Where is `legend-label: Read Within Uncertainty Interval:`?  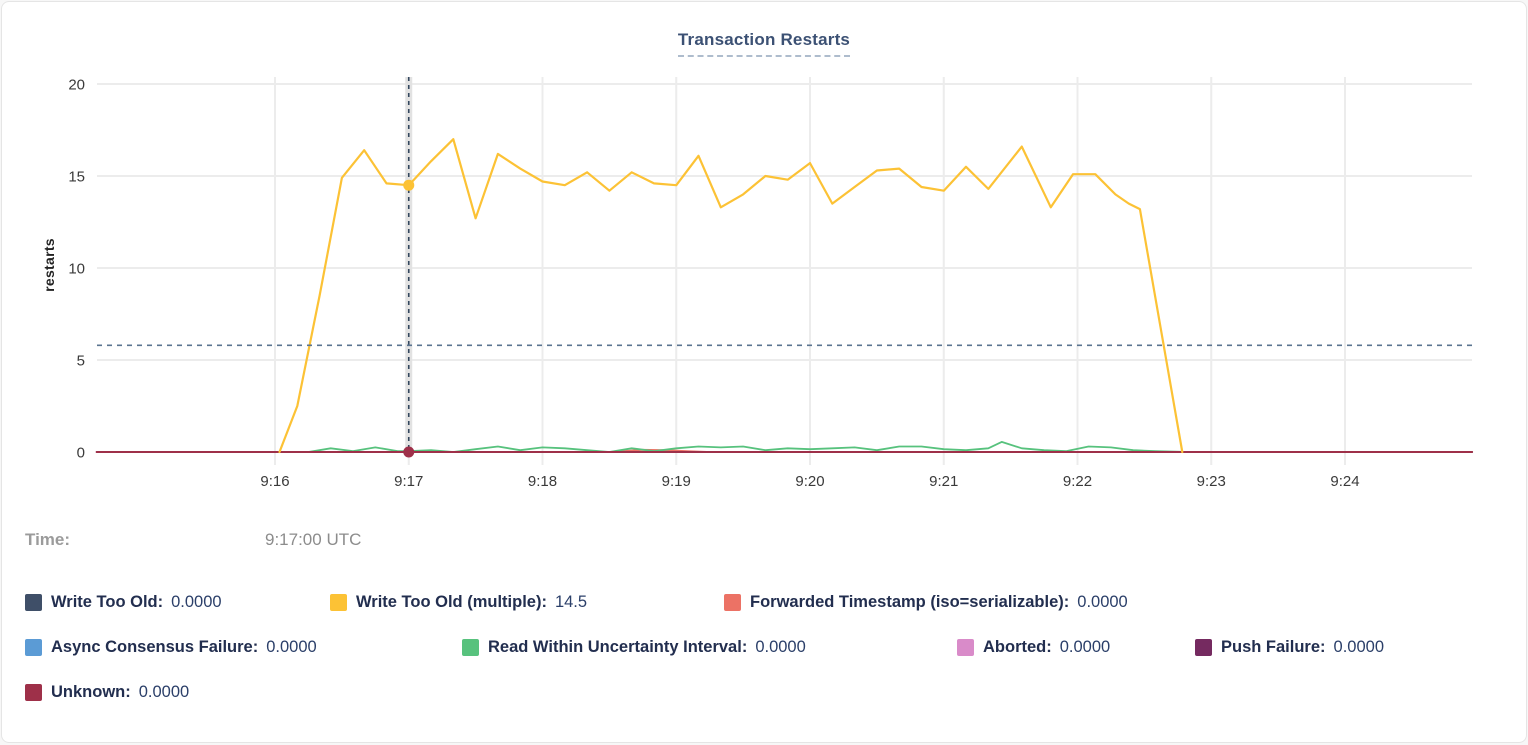 legend-label: Read Within Uncertainty Interval: is located at coordinates (618, 646).